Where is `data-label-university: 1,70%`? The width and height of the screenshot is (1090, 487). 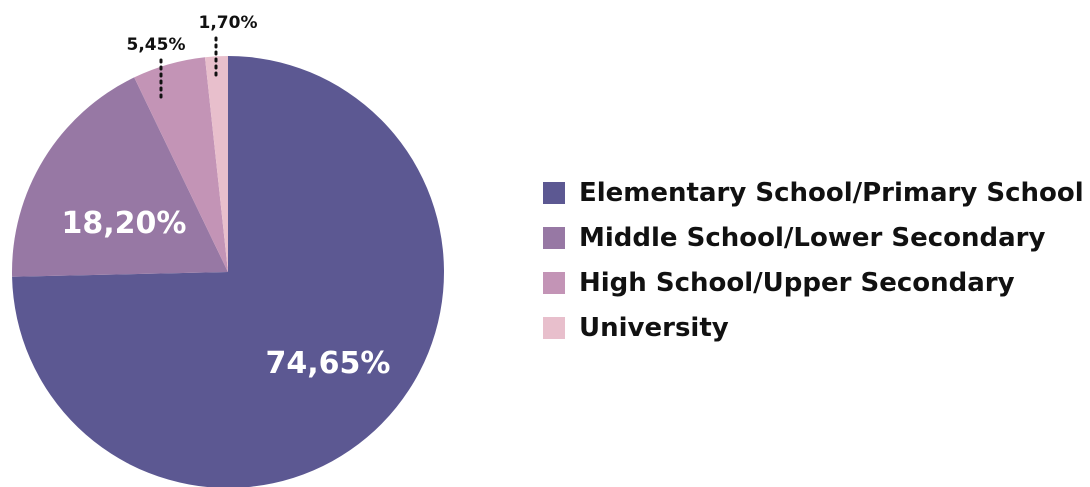 data-label-university: 1,70% is located at coordinates (228, 23).